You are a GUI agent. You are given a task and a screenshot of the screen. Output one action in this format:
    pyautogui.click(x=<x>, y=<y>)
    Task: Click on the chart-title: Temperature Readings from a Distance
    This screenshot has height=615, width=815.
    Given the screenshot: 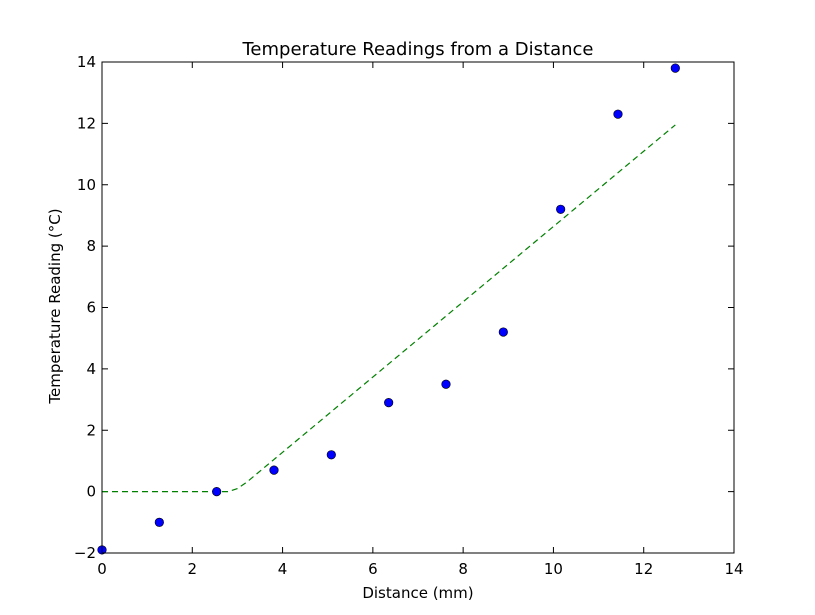 What is the action you would take?
    pyautogui.click(x=418, y=49)
    